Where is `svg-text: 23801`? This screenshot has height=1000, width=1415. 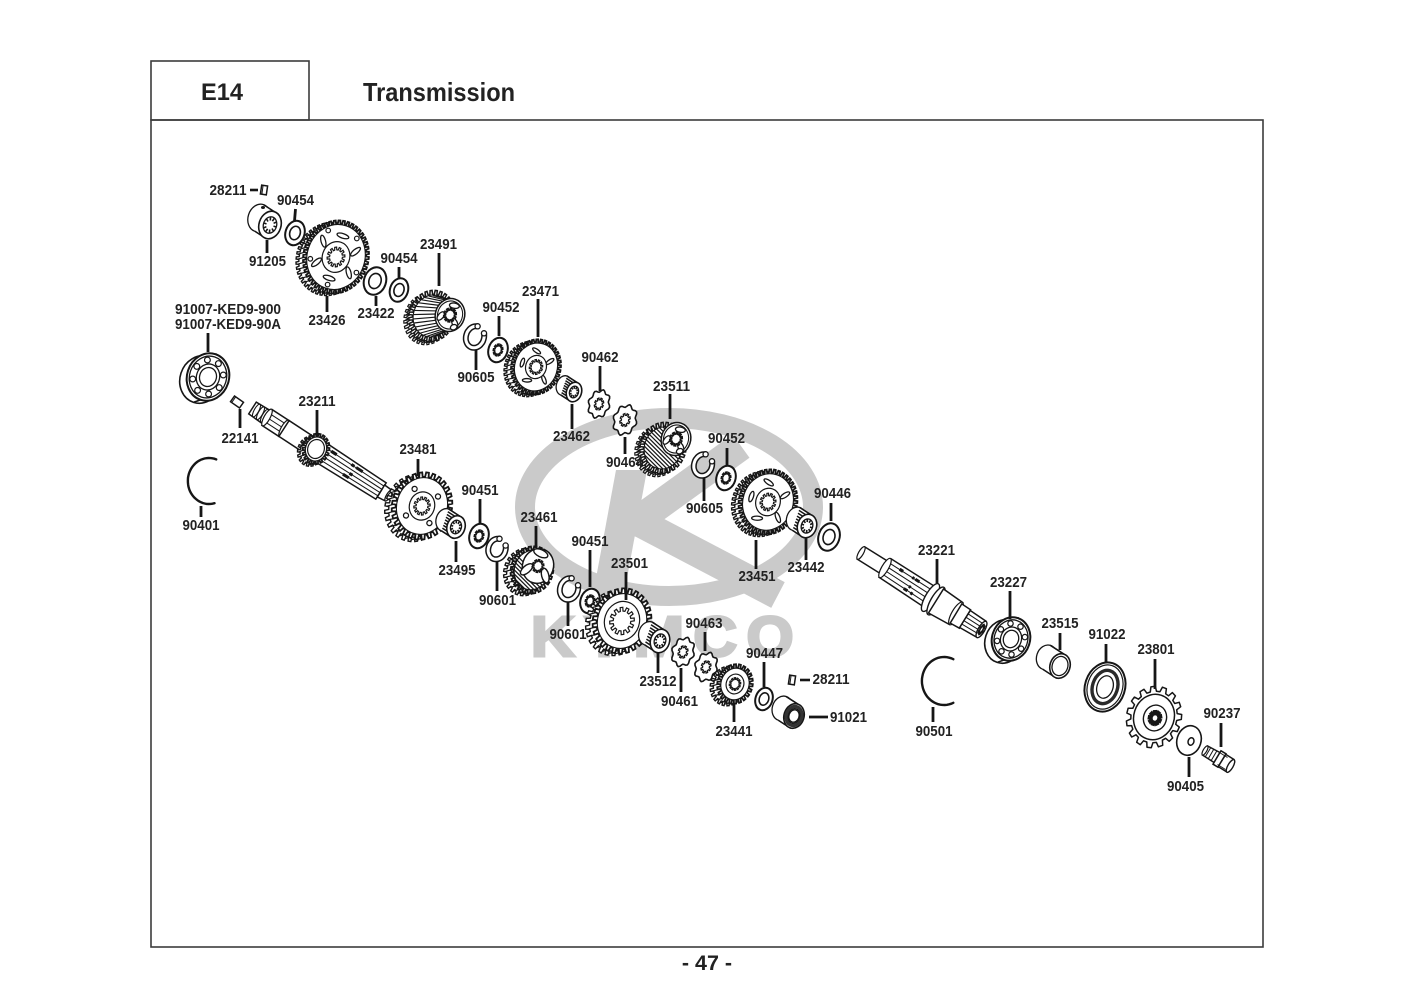 svg-text: 23801 is located at coordinates (1156, 649).